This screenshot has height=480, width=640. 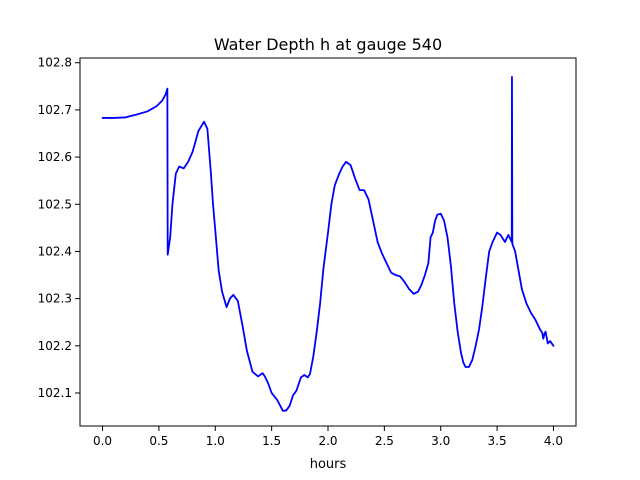 I want to click on x-tick-label: 2.5, so click(x=384, y=441).